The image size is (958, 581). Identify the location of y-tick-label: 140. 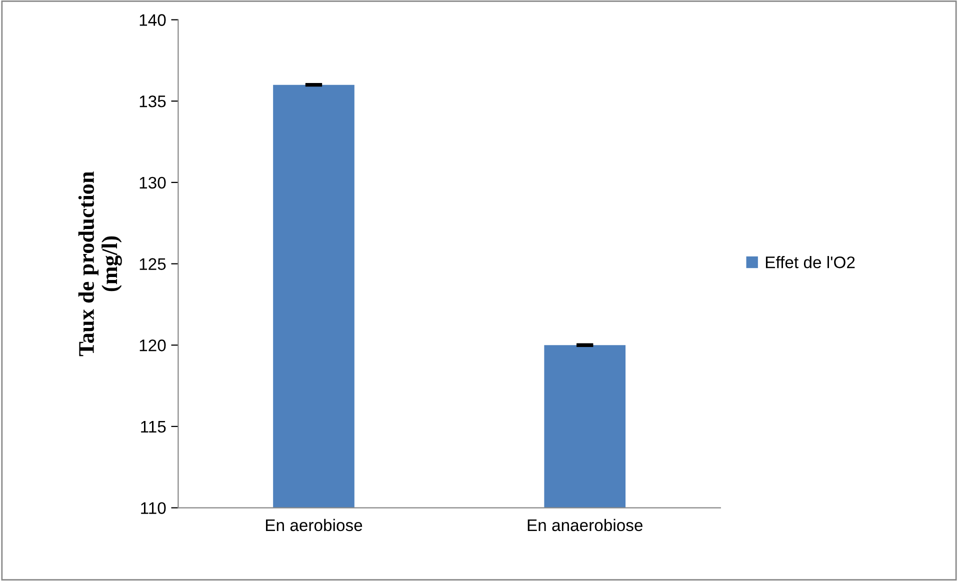
(153, 20).